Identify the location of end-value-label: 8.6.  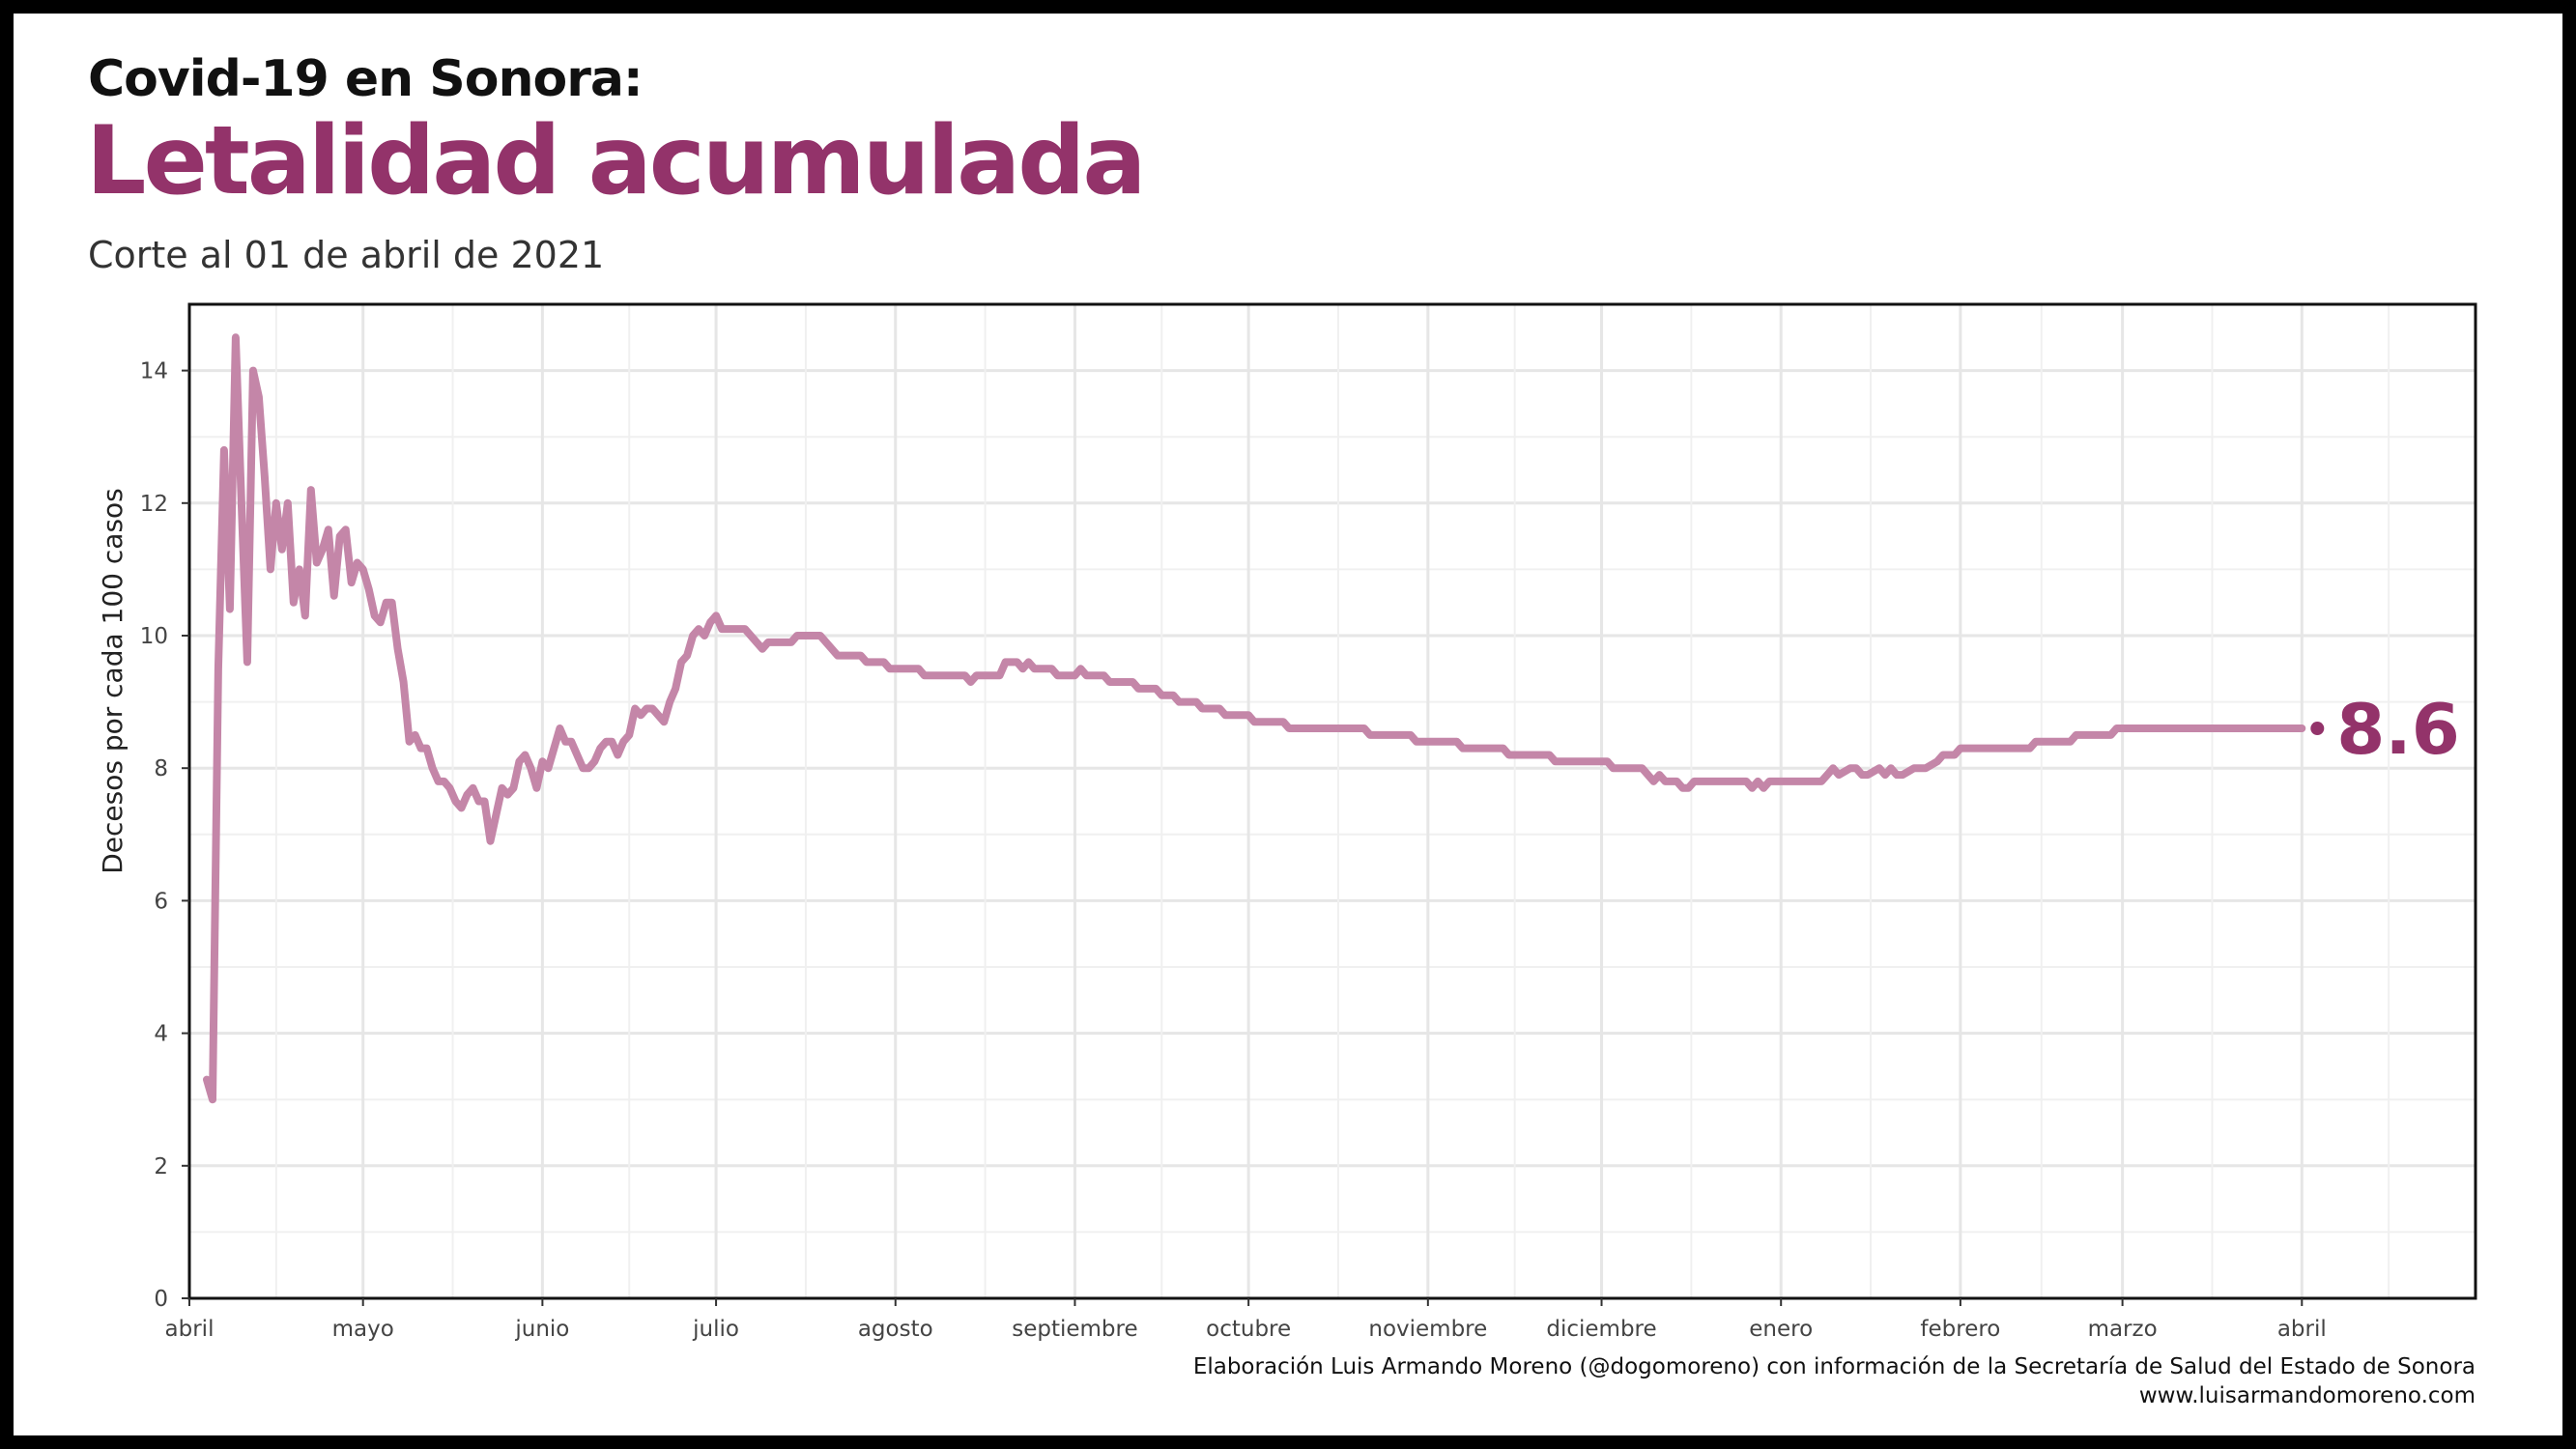
(2398, 729).